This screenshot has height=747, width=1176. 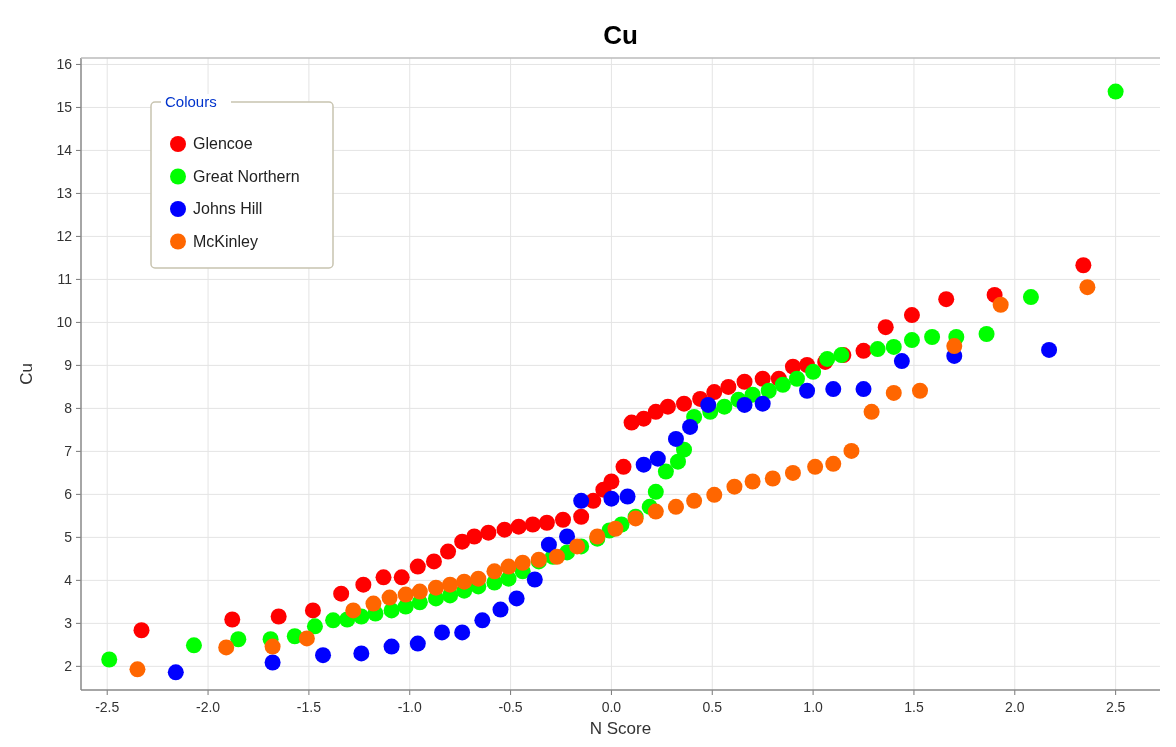 What do you see at coordinates (68, 537) in the screenshot?
I see `y-tick-label: 5` at bounding box center [68, 537].